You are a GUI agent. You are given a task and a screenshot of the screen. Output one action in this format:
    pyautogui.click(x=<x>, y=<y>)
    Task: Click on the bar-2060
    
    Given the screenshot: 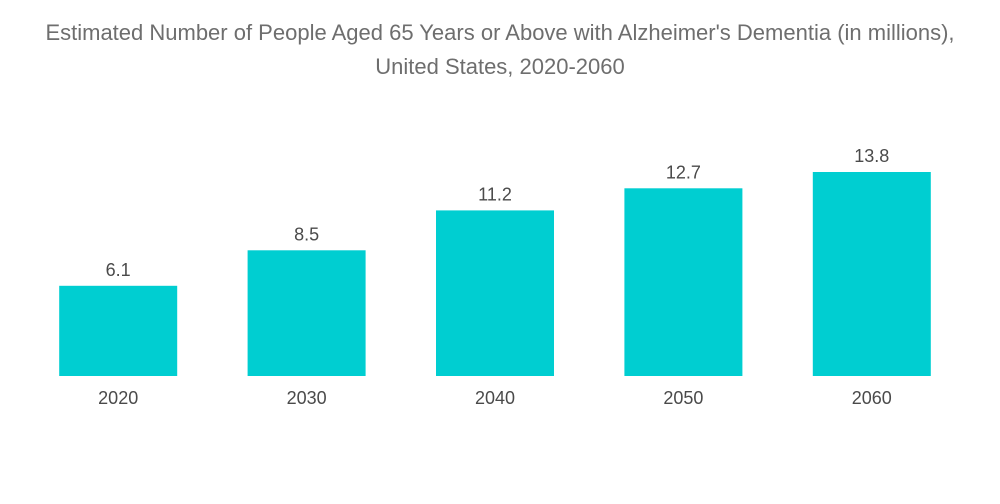 What is the action you would take?
    pyautogui.click(x=871, y=274)
    